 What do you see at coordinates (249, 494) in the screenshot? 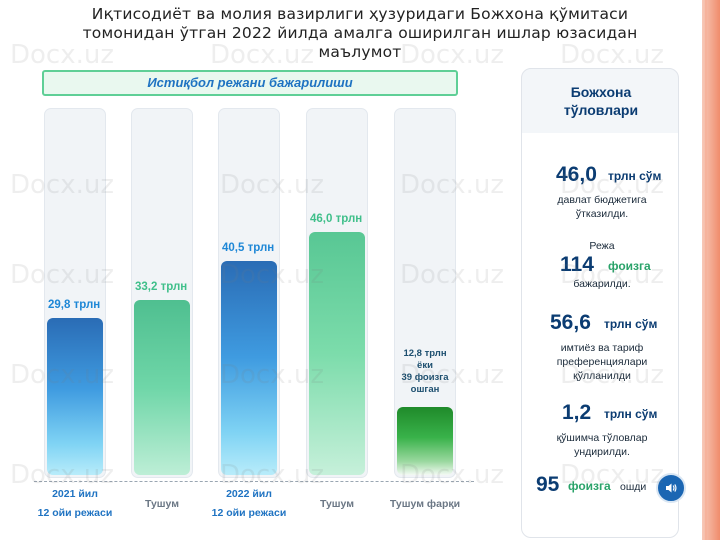
I see `x-axis-label-line: 2022 йил` at bounding box center [249, 494].